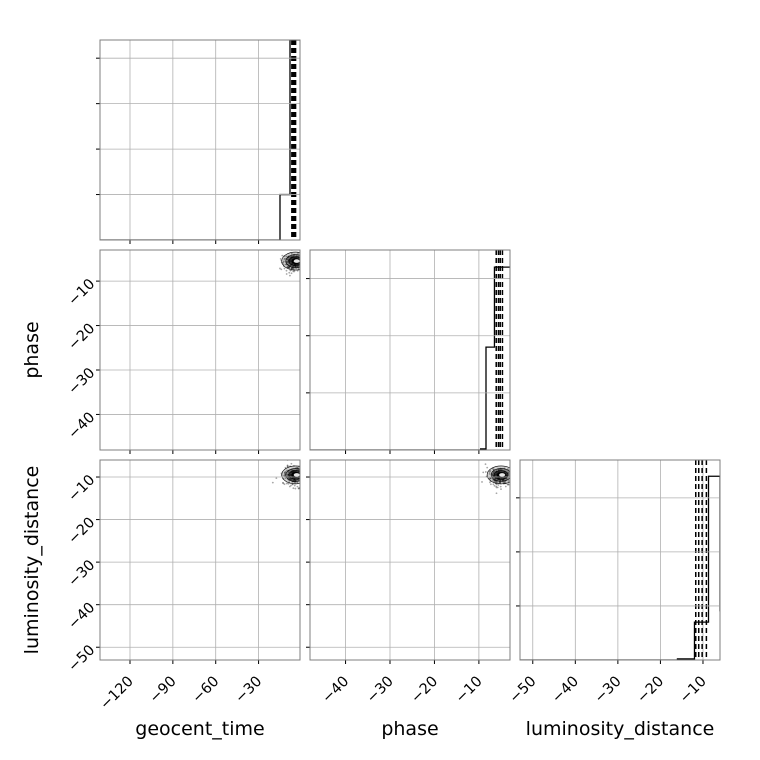 The height and width of the screenshot is (760, 760). What do you see at coordinates (32, 349) in the screenshot?
I see `y-axis-label: phase` at bounding box center [32, 349].